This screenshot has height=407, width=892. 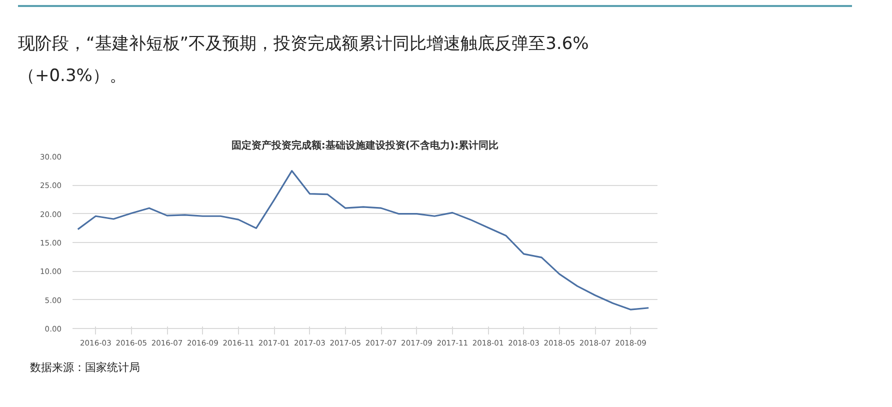 What do you see at coordinates (304, 60) in the screenshot?
I see `text: 现阶段，“基建补短板”不及预期，投资完成额累计同比增速触底反弹至3.6%（+0.3%）。` at bounding box center [304, 60].